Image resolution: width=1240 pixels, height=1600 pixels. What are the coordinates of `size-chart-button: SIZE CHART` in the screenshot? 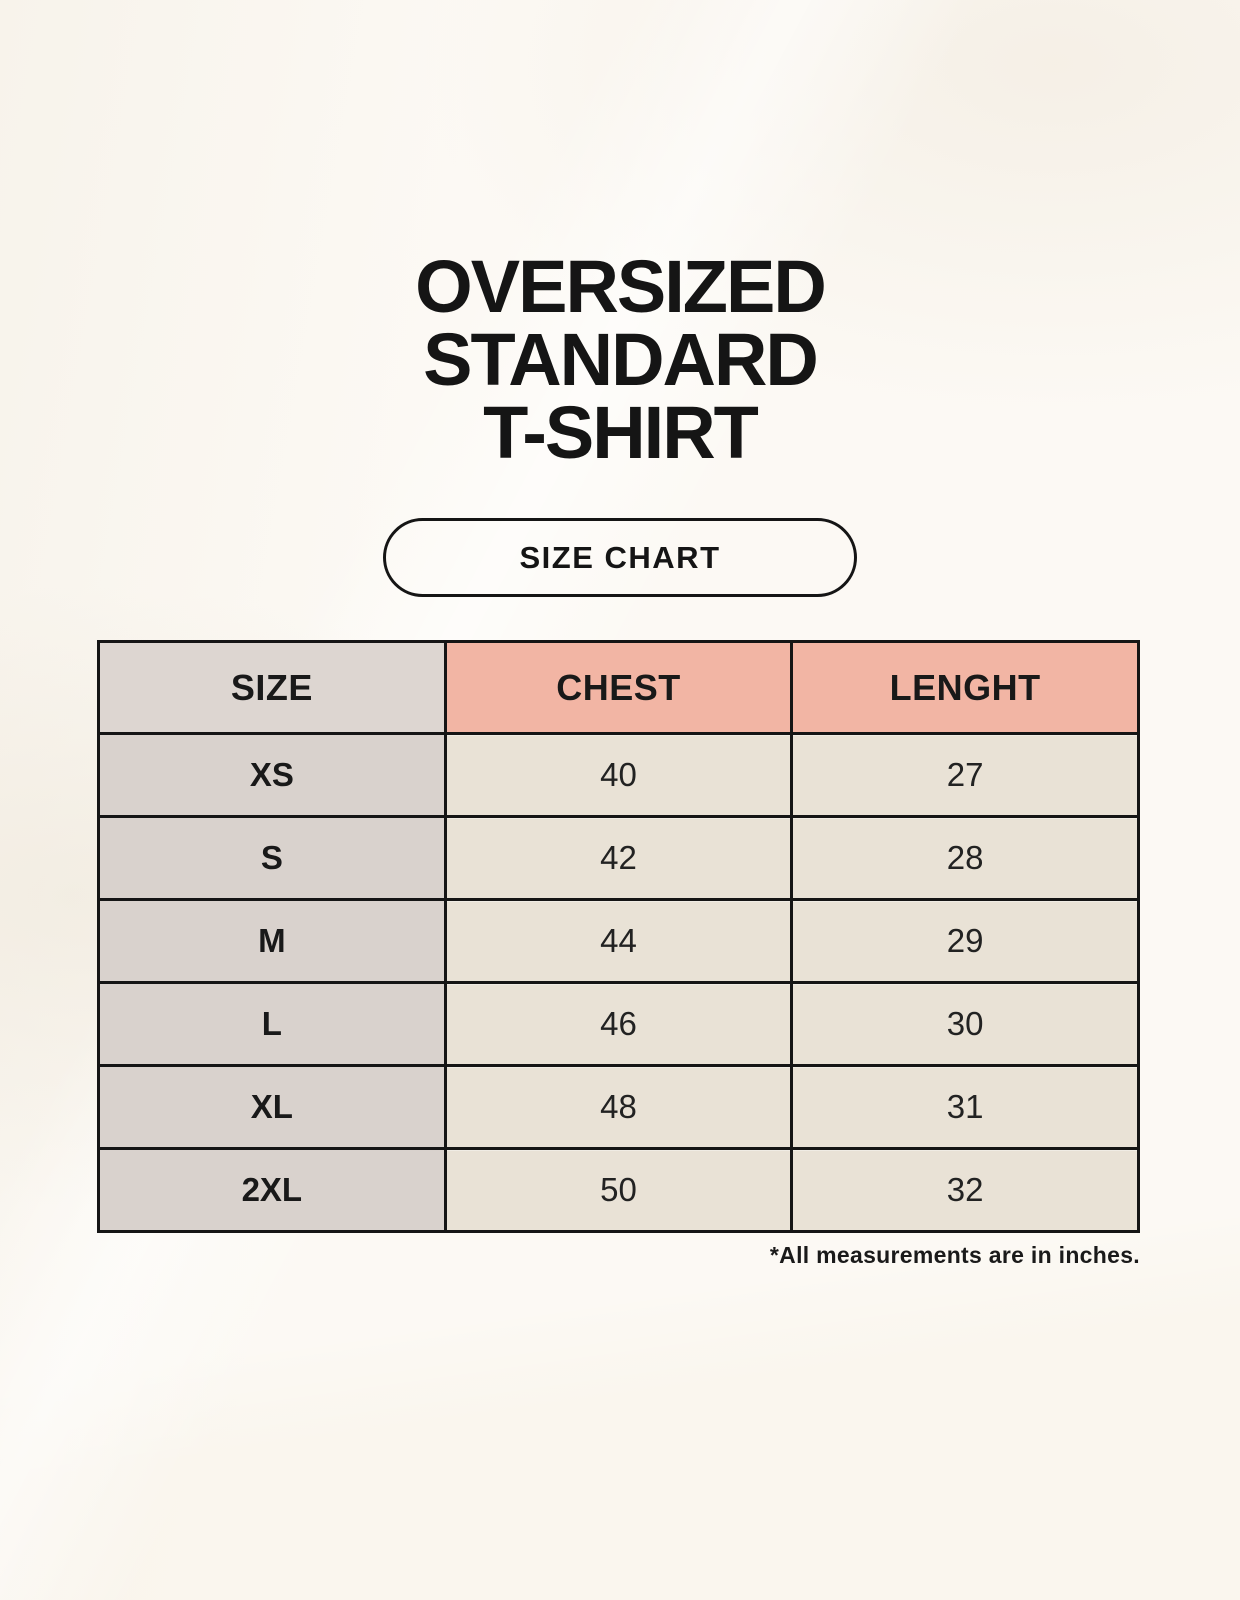 It's located at (620, 557).